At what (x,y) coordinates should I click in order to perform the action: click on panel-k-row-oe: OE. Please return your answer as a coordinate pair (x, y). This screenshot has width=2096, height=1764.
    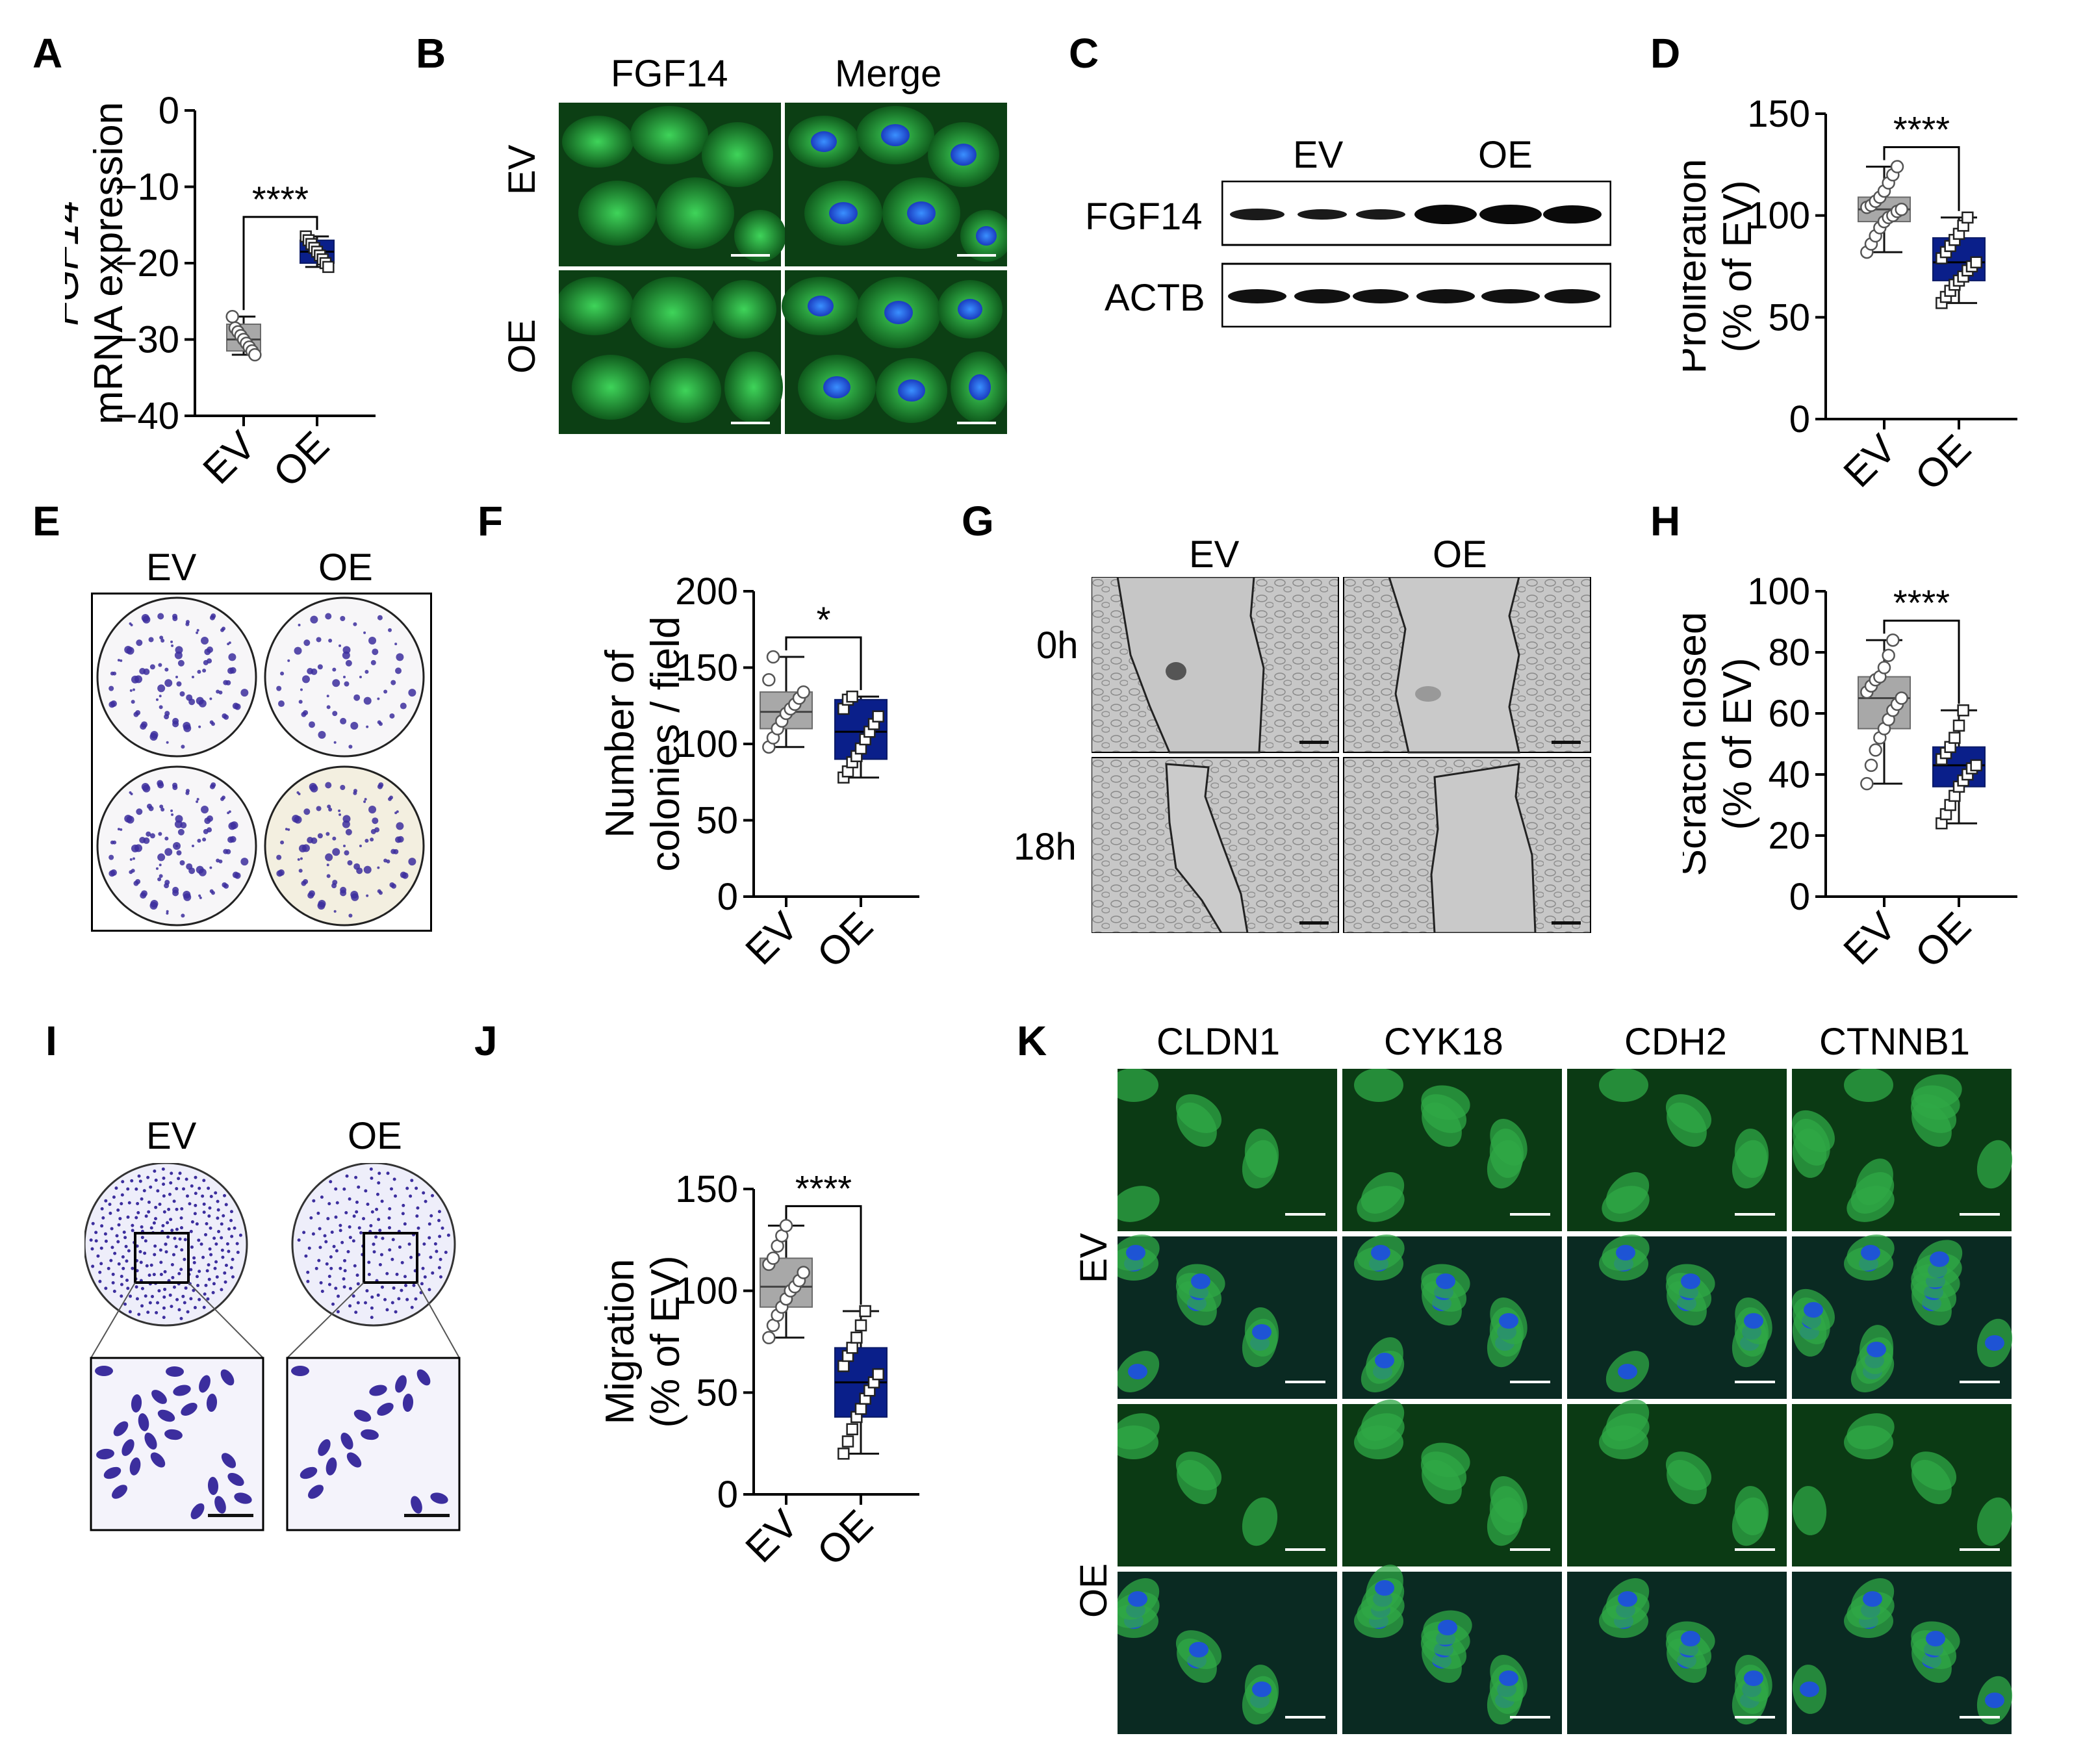
    Looking at the image, I should click on (1094, 1590).